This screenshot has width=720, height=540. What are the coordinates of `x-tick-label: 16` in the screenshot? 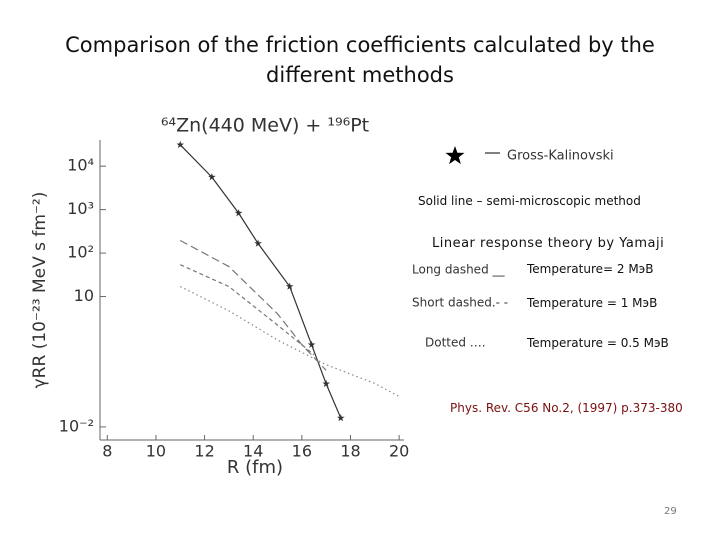 It's located at (302, 451).